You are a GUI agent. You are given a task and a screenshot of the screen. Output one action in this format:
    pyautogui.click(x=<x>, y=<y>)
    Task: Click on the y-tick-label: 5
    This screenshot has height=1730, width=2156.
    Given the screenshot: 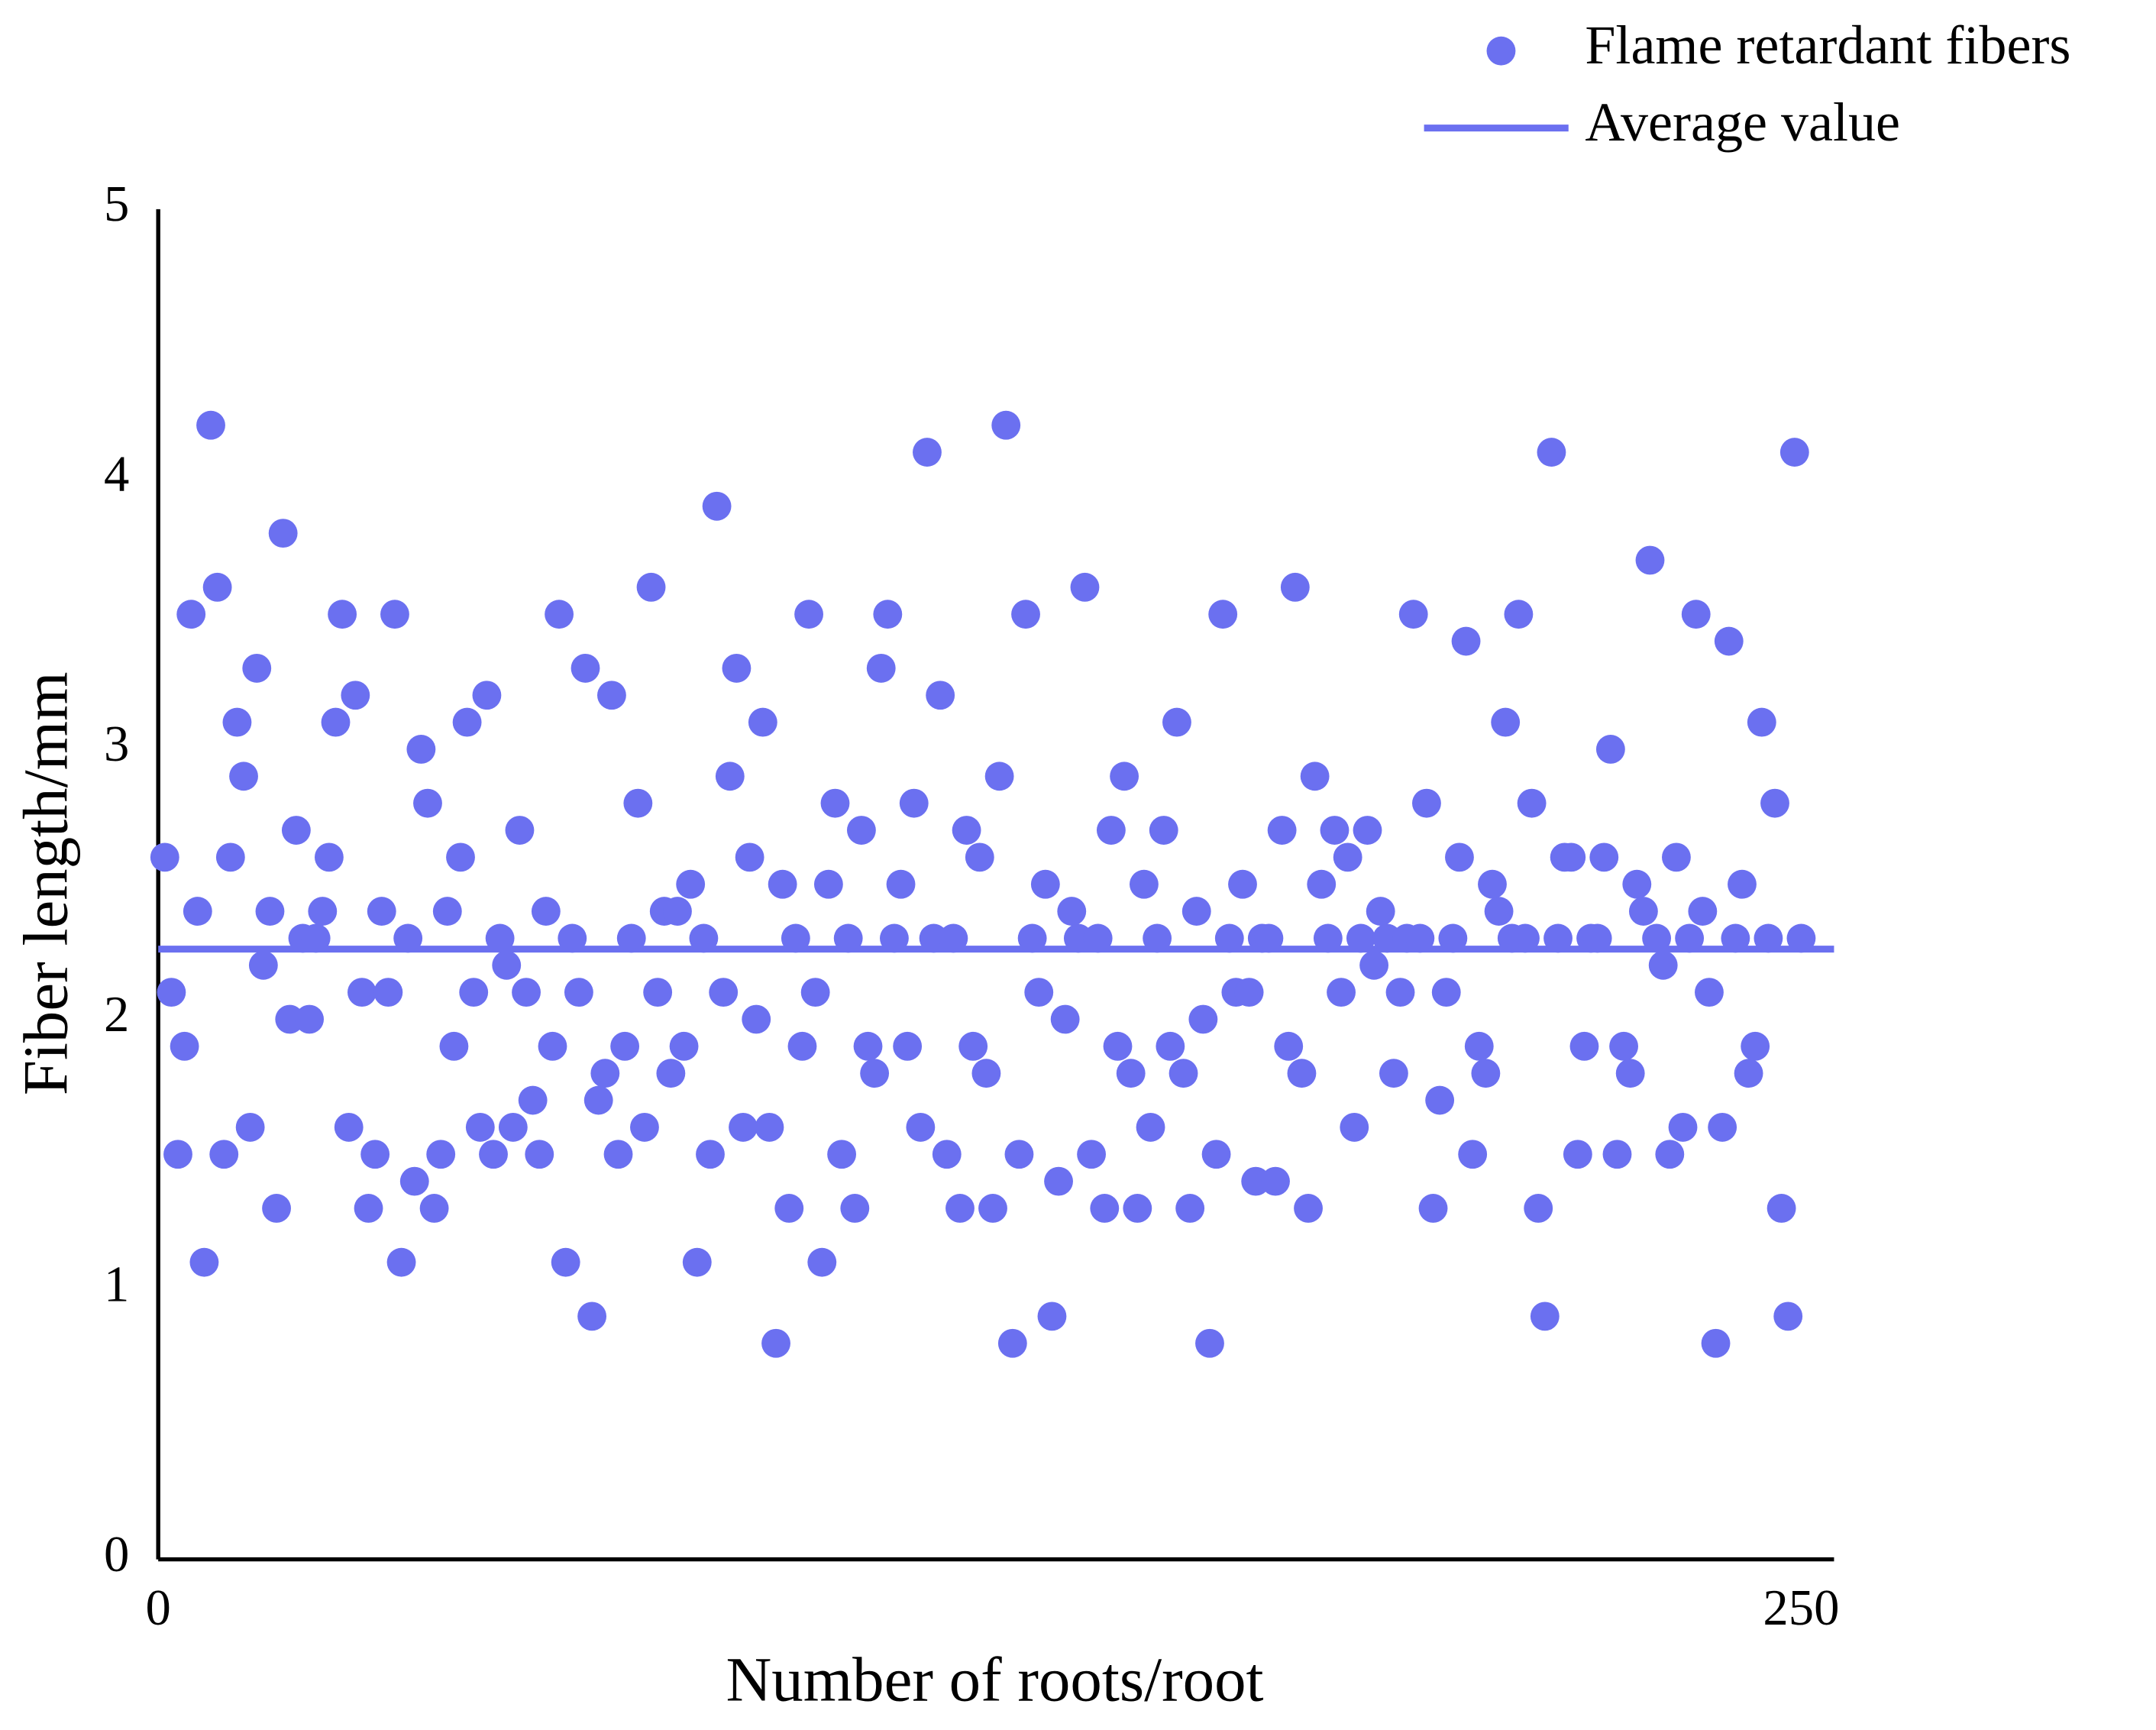 What is the action you would take?
    pyautogui.click(x=116, y=204)
    